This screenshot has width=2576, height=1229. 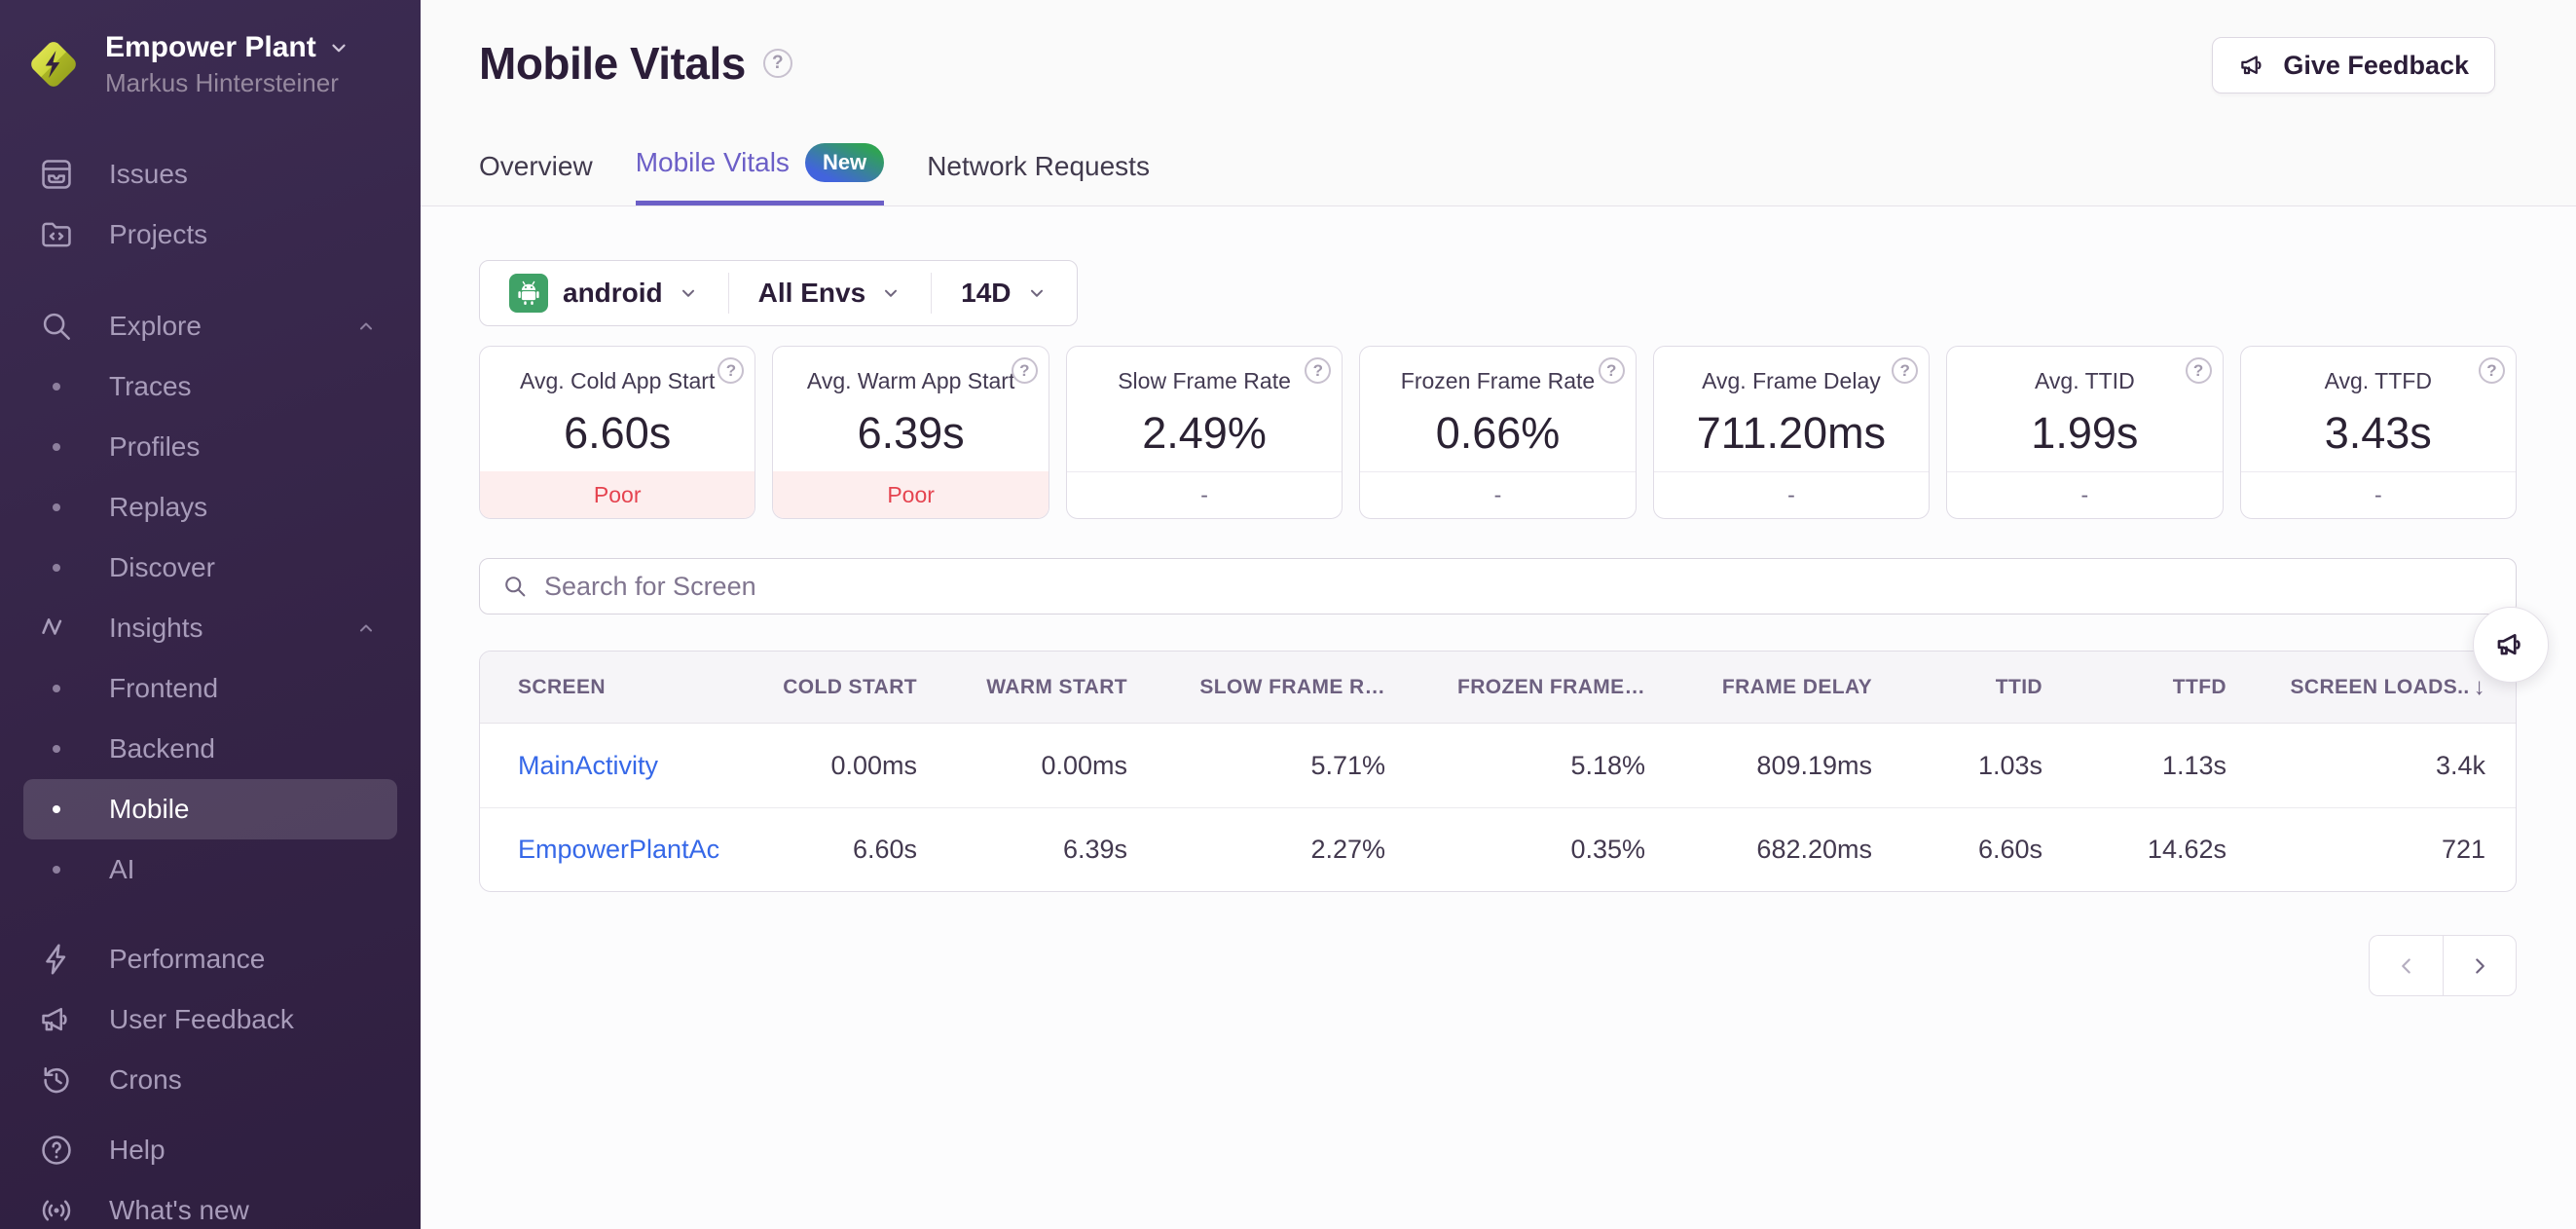 I want to click on warm-start-cell: 6.39s, so click(x=1094, y=849).